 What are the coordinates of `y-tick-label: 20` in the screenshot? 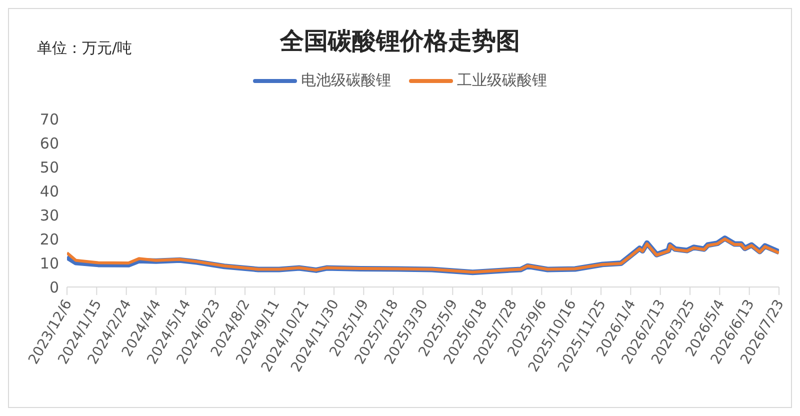 It's located at (49, 239).